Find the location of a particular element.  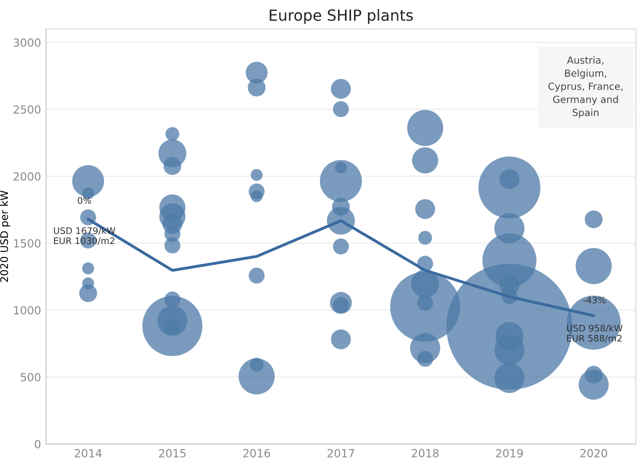

annotation: 0% is located at coordinates (85, 200).